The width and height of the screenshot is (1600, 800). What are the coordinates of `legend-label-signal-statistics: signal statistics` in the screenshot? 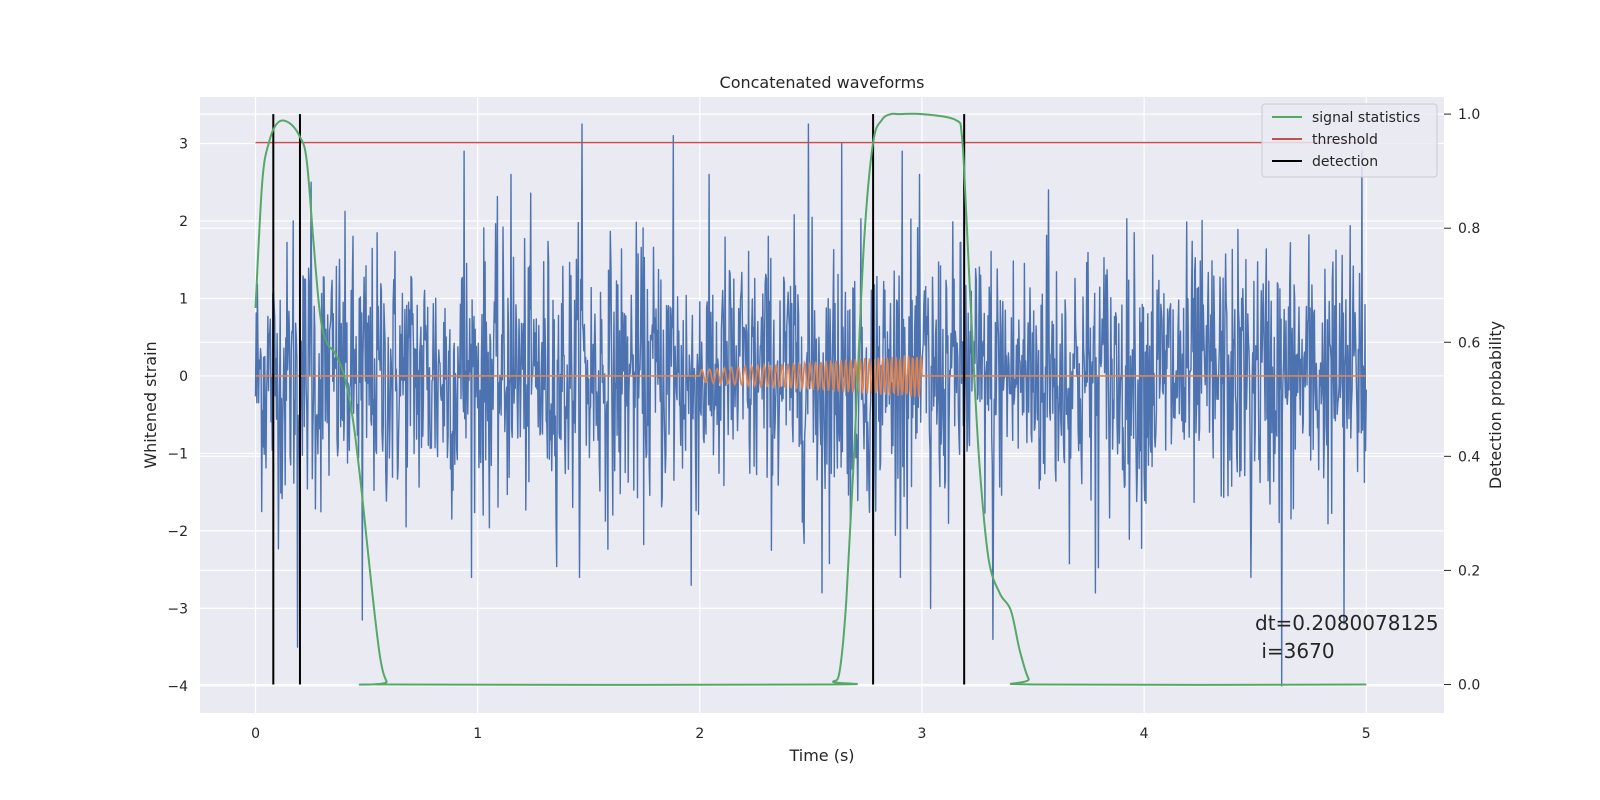 It's located at (1366, 118).